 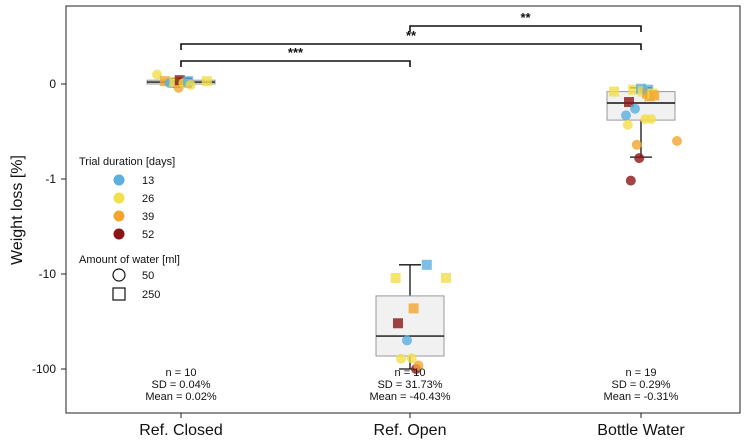 What do you see at coordinates (49, 226) in the screenshot?
I see `y-axis: 0 -1 -10 -100` at bounding box center [49, 226].